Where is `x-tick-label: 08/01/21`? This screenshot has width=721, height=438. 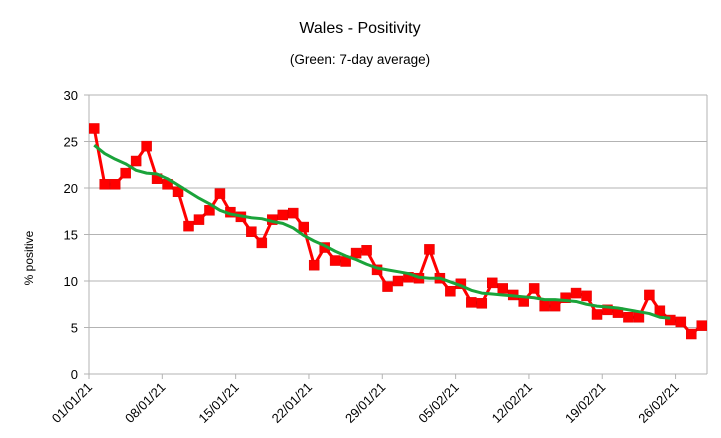 x-tick-label: 08/01/21 is located at coordinates (145, 403).